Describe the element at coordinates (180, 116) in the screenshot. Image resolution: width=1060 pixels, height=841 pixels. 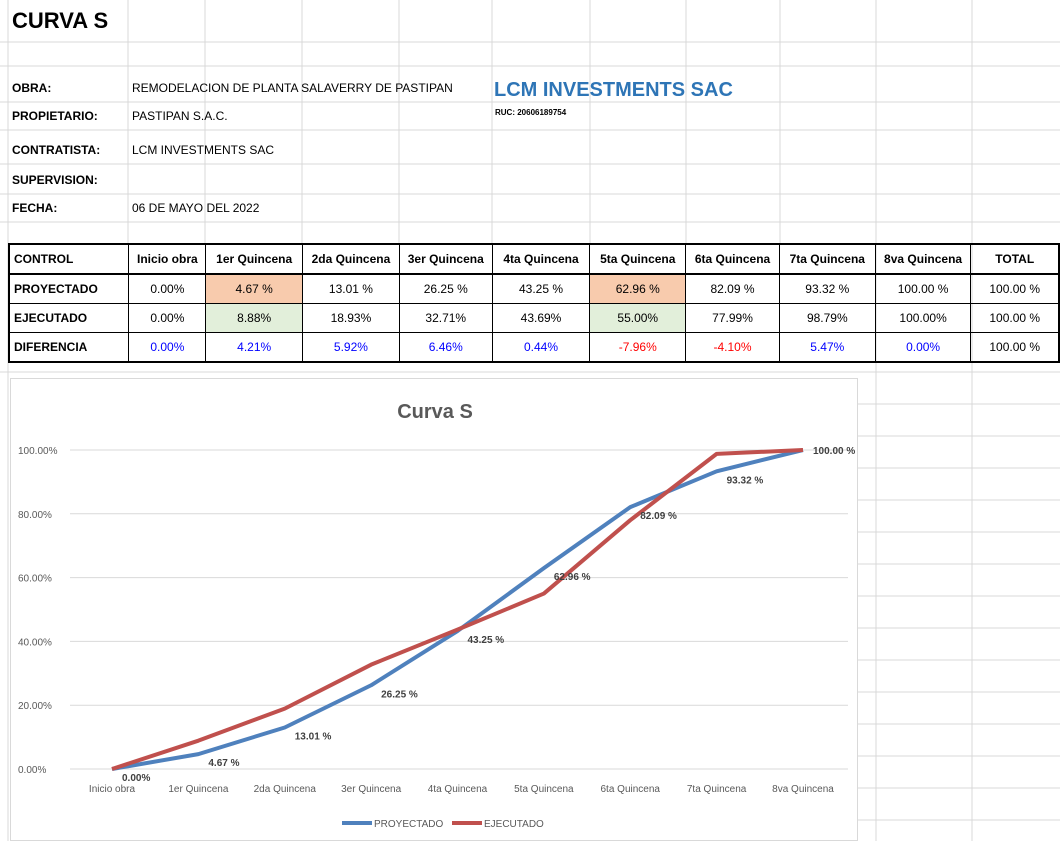
I see `info-value: PASTIPAN S.A.C.` at that location.